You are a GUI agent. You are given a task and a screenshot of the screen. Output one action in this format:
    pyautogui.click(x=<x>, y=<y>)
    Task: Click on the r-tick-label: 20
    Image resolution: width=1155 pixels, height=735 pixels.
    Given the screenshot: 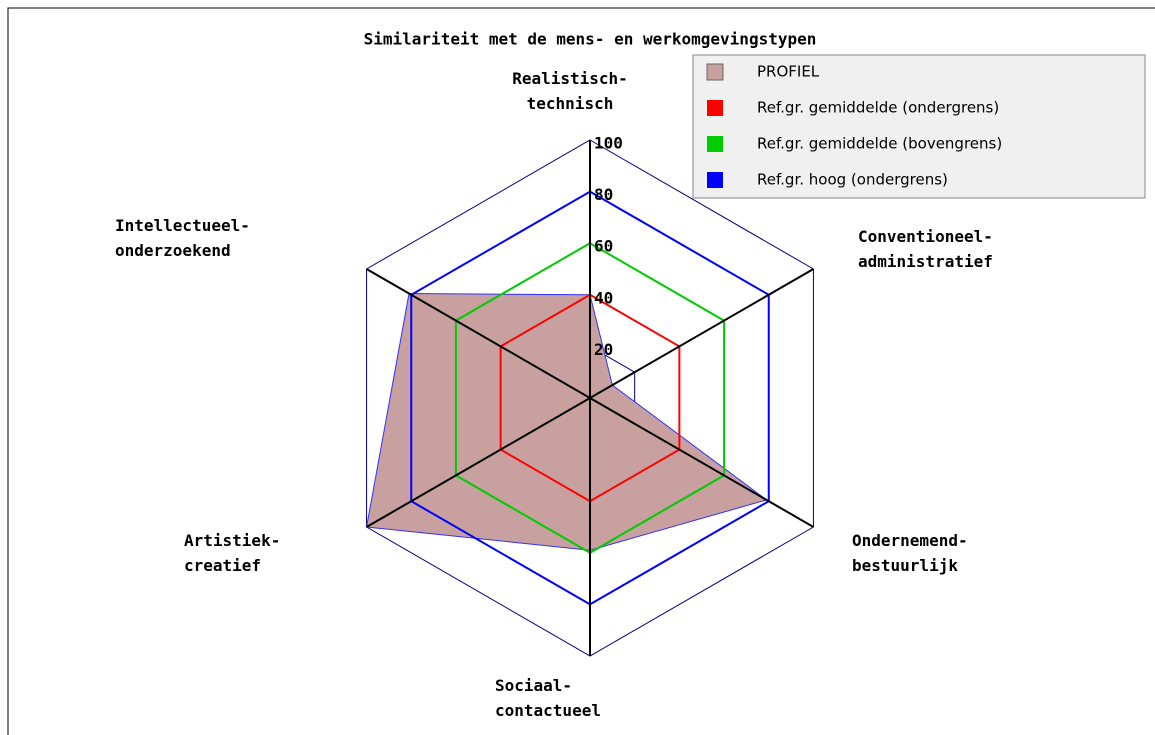 What is the action you would take?
    pyautogui.click(x=603, y=349)
    